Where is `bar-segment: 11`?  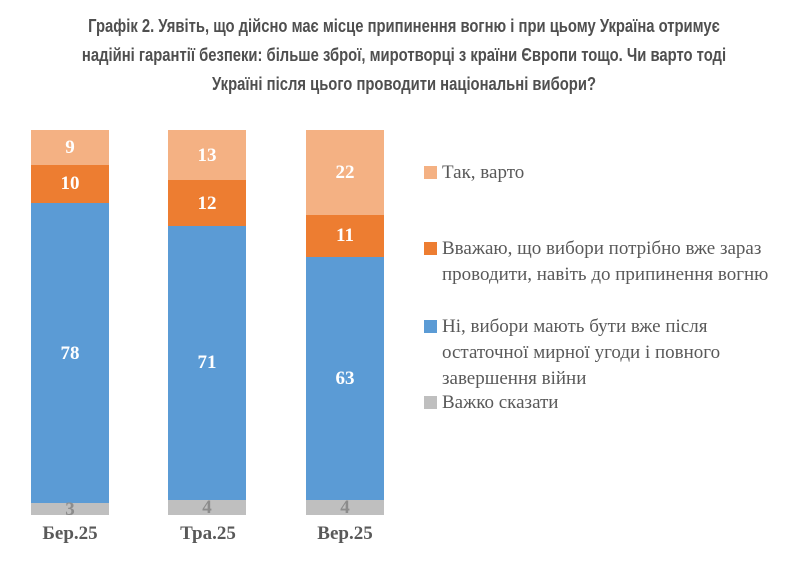
bar-segment: 11 is located at coordinates (345, 236).